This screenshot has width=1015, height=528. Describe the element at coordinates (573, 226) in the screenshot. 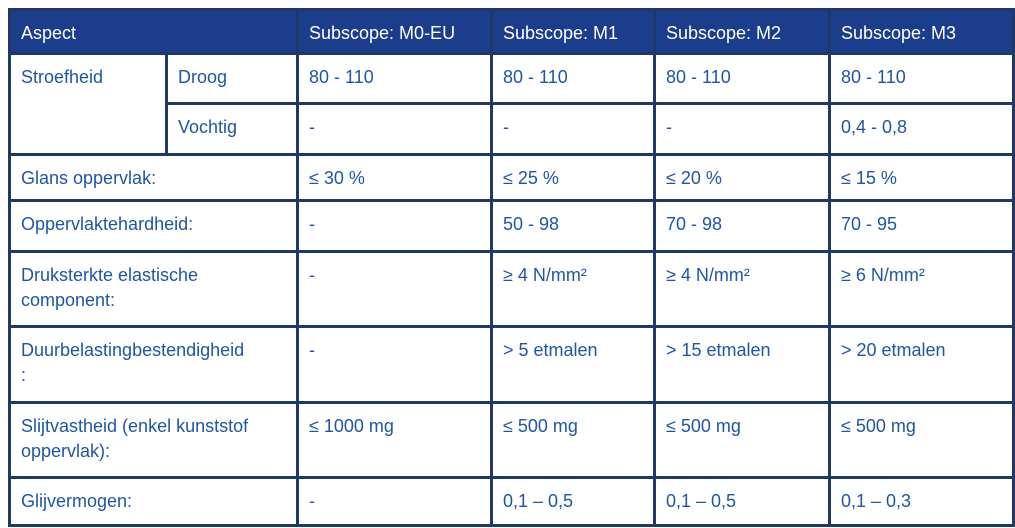

I see `value-cell: 50 - 98` at that location.